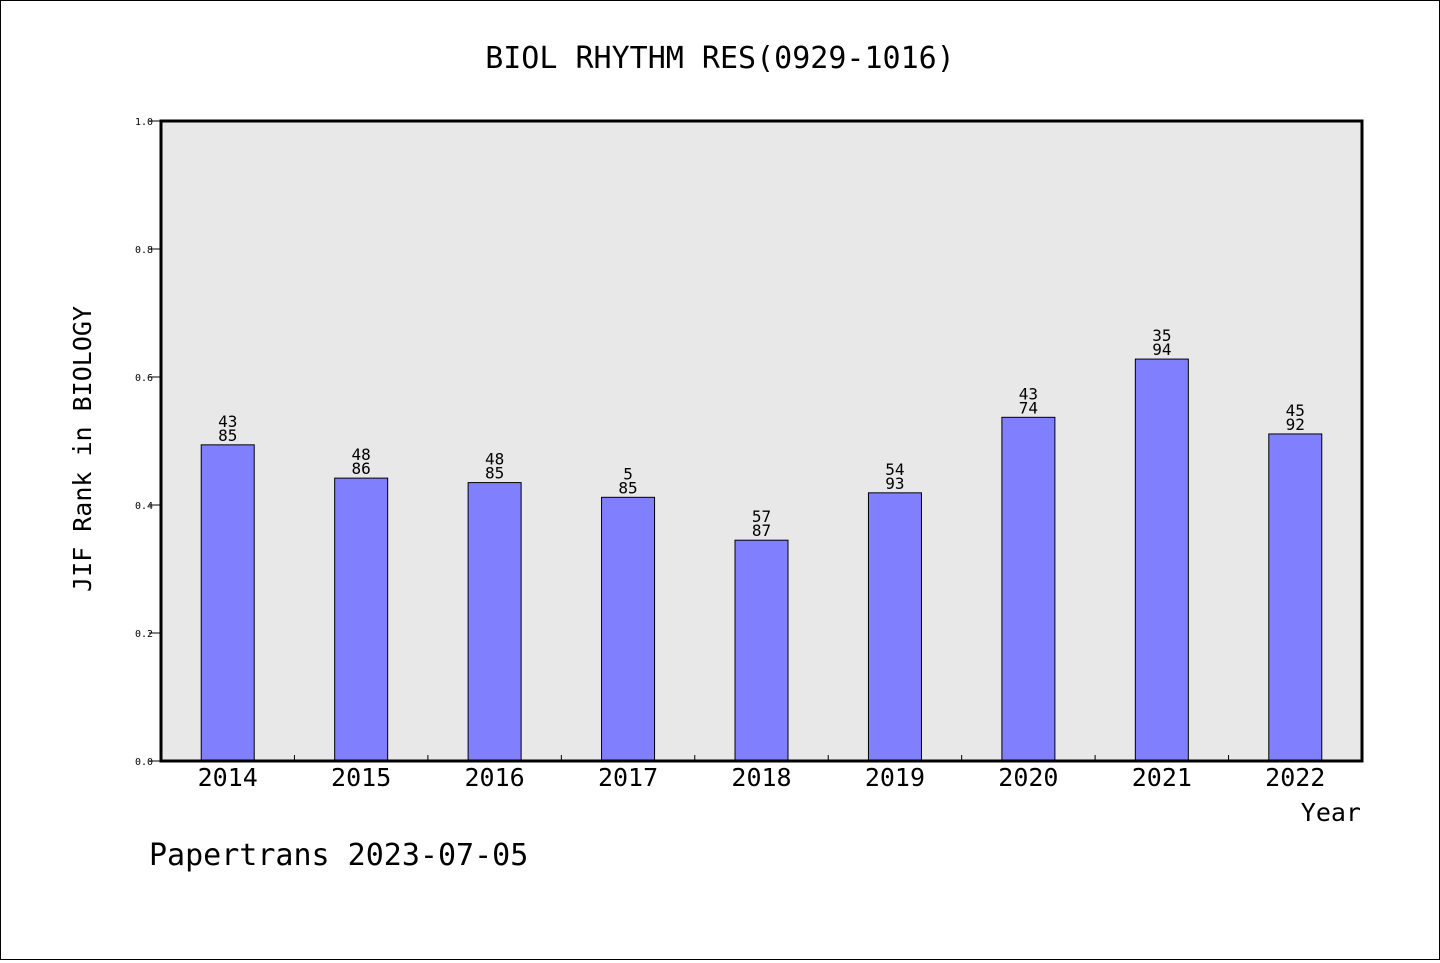 Image resolution: width=1440 pixels, height=963 pixels. Describe the element at coordinates (1331, 812) in the screenshot. I see `x-axis-label: Year` at that location.